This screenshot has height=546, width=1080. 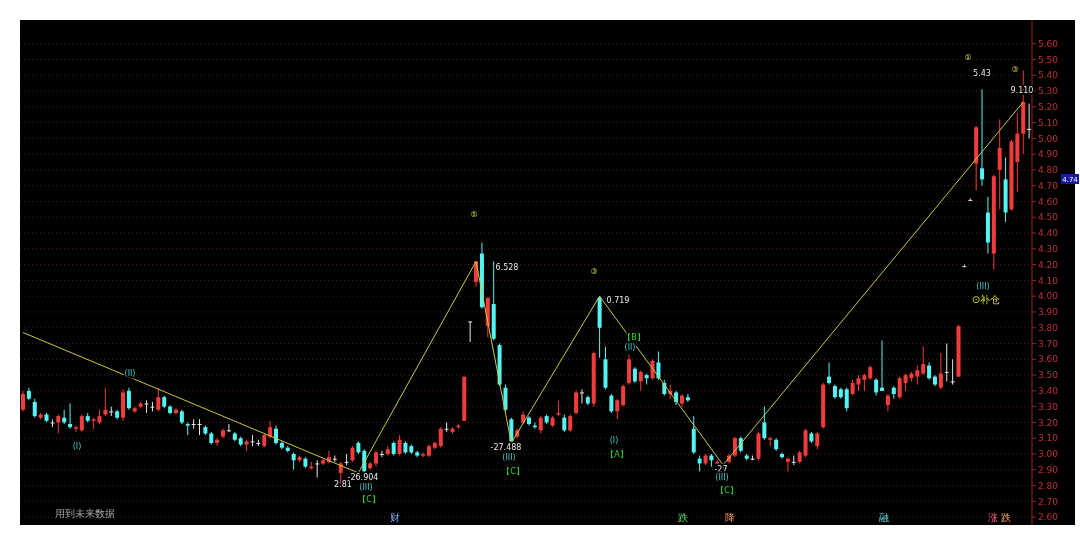 What do you see at coordinates (1048, 517) in the screenshot?
I see `y-tick-label: 2.60` at bounding box center [1048, 517].